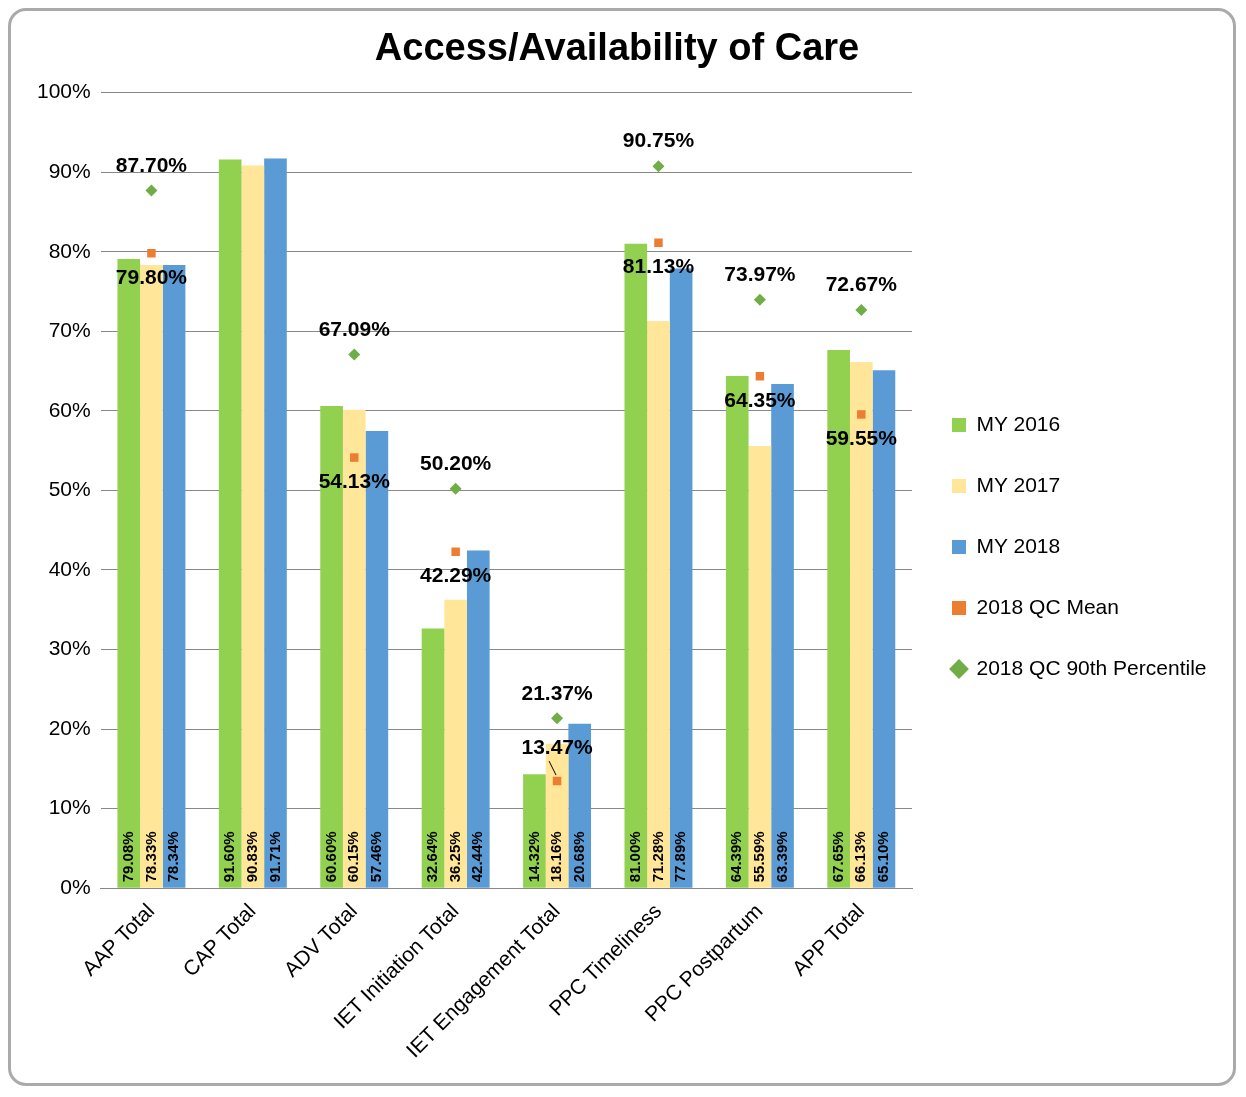 This screenshot has height=1097, width=1246. What do you see at coordinates (173, 857) in the screenshot?
I see `data-label: 78.34%` at bounding box center [173, 857].